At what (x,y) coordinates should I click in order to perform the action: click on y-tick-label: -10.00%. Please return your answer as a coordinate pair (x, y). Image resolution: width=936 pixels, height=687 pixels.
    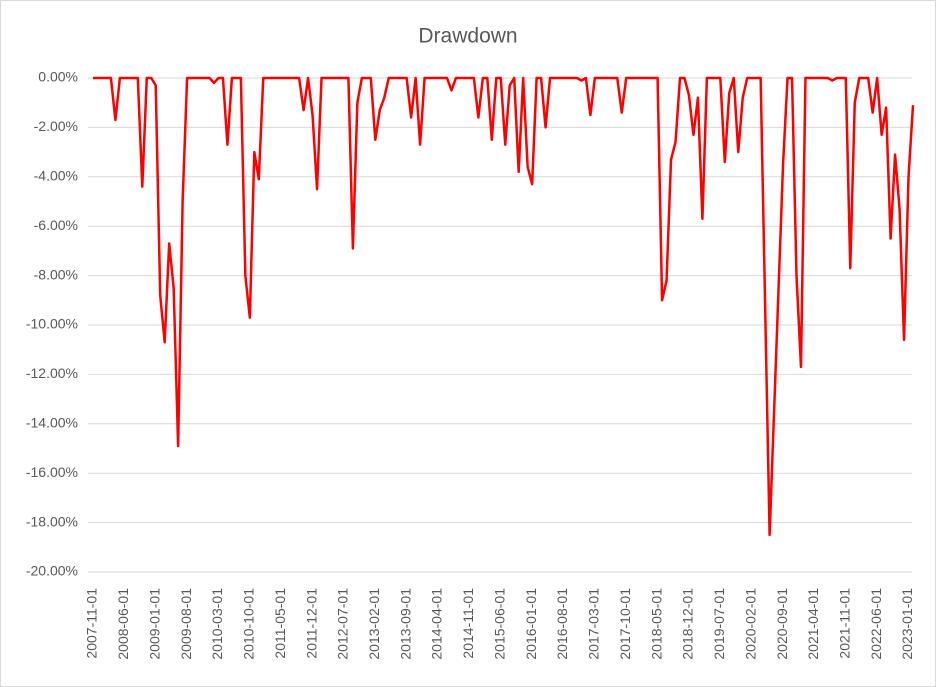
    Looking at the image, I should click on (52, 324).